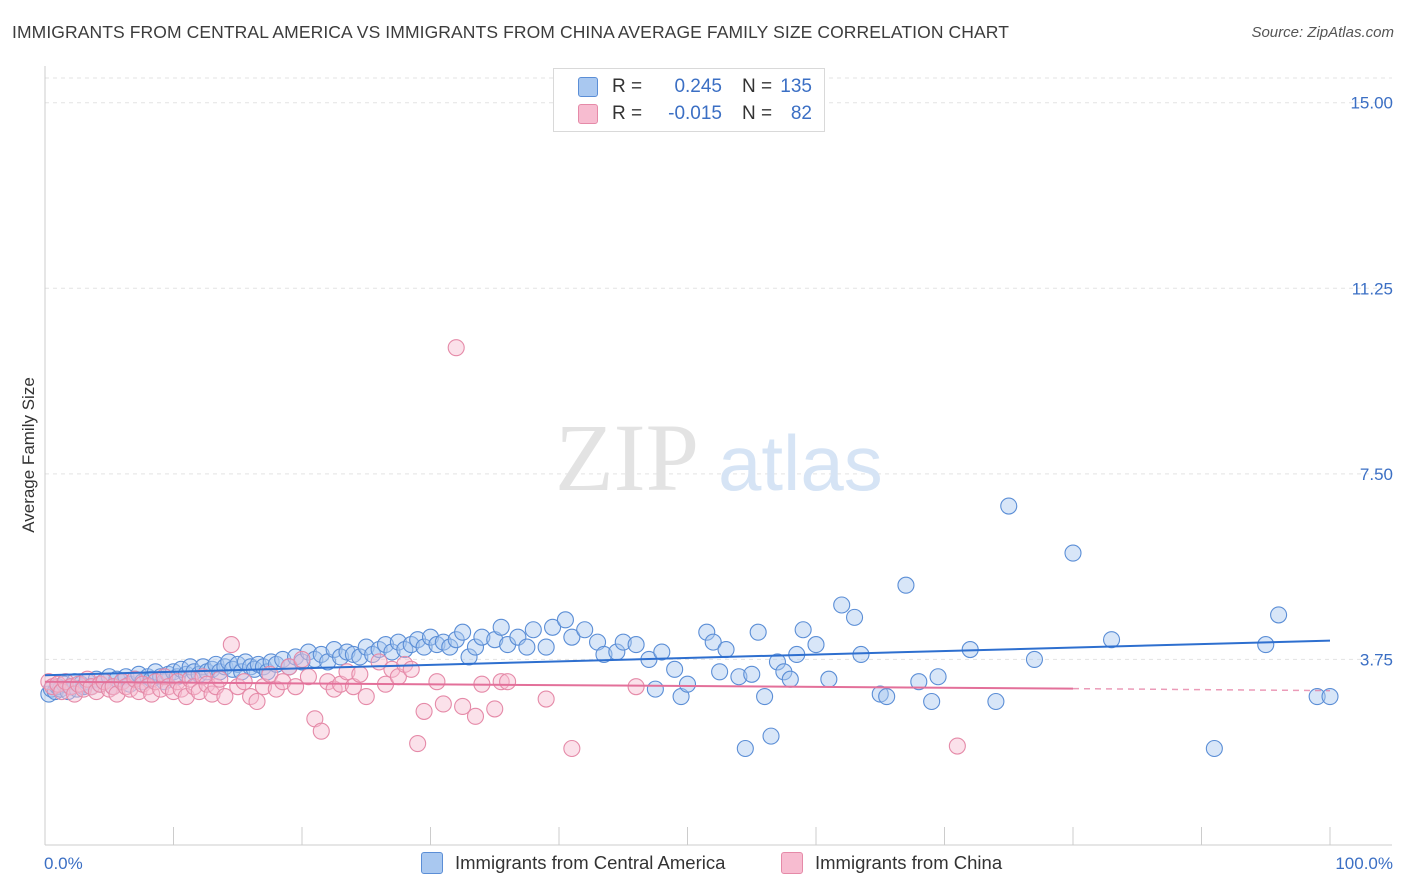  Describe the element at coordinates (1372, 288) in the screenshot. I see `y-tick-label: 11.25` at that location.